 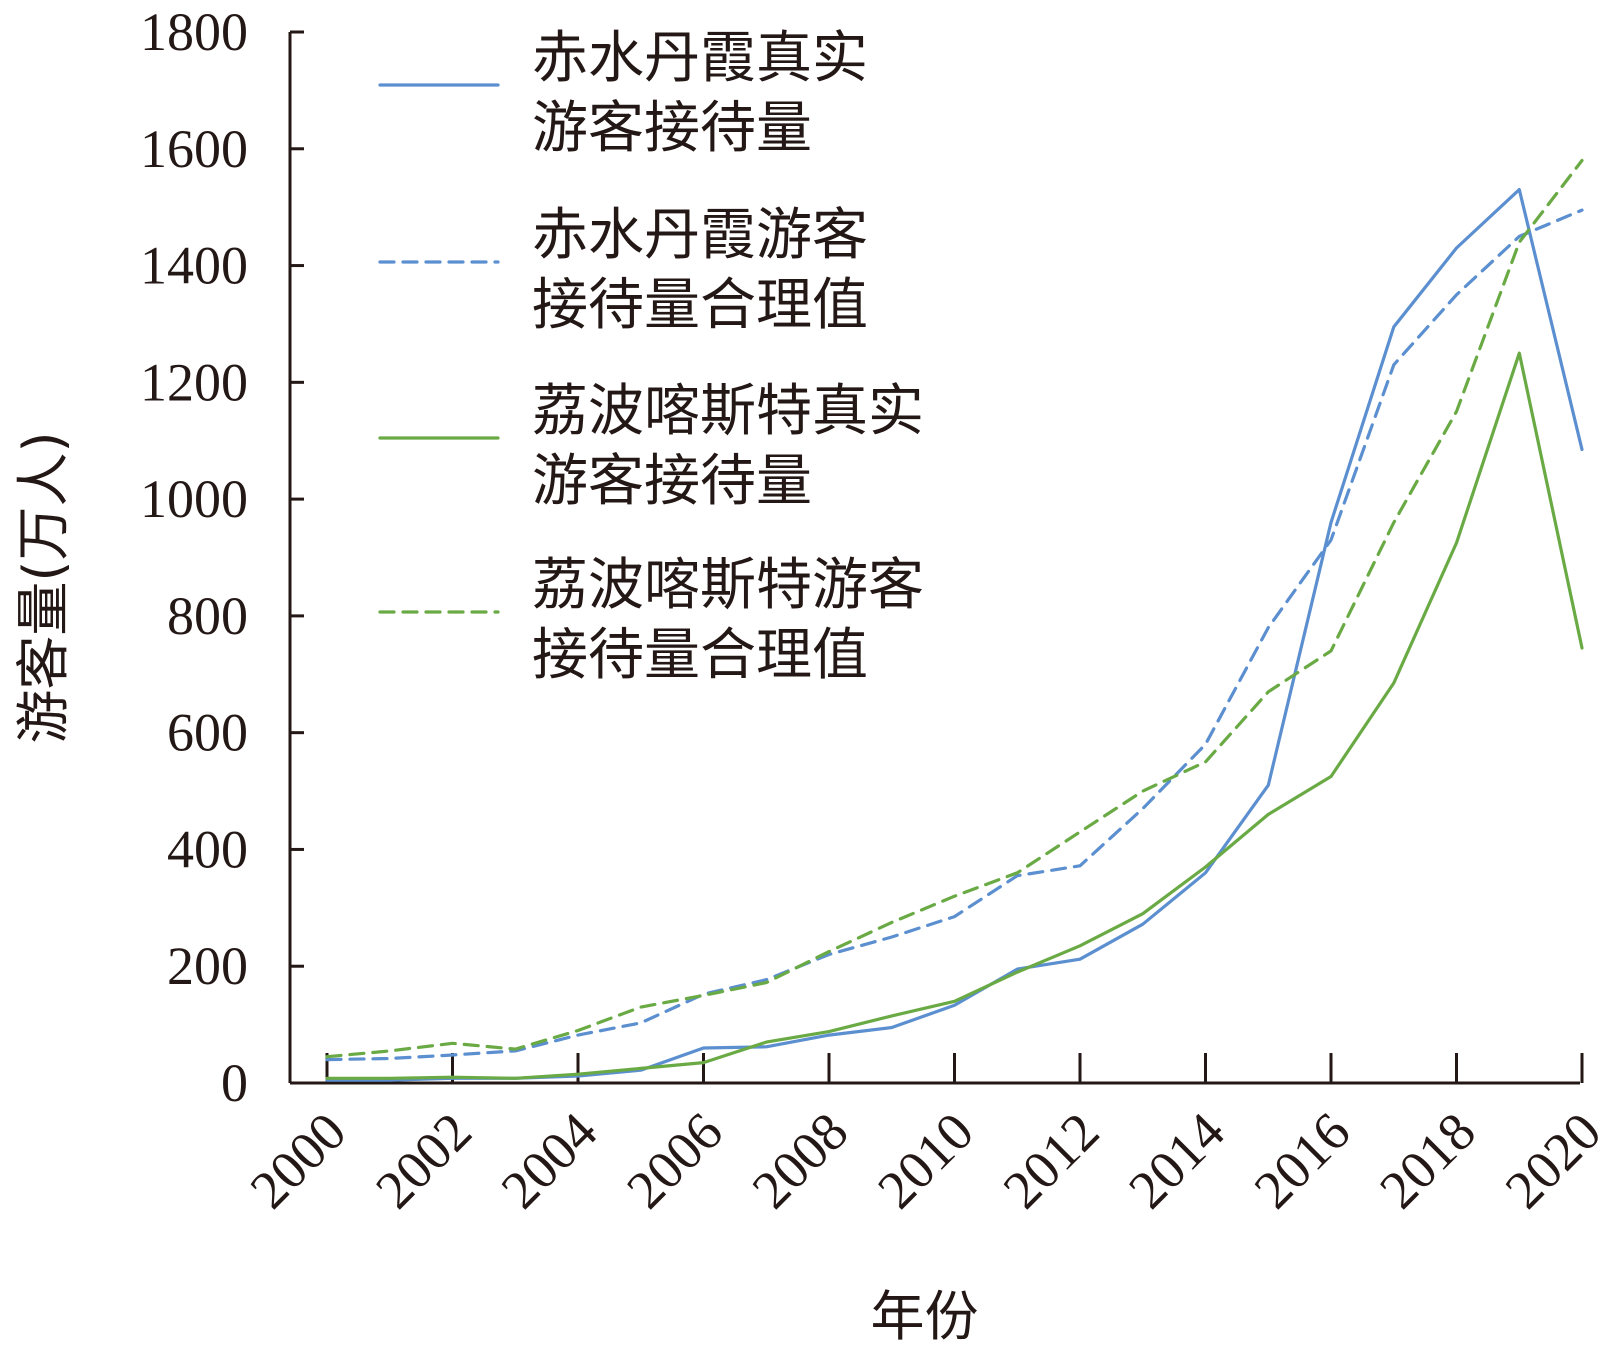 I want to click on x-axis-title: 年份, so click(x=925, y=1316).